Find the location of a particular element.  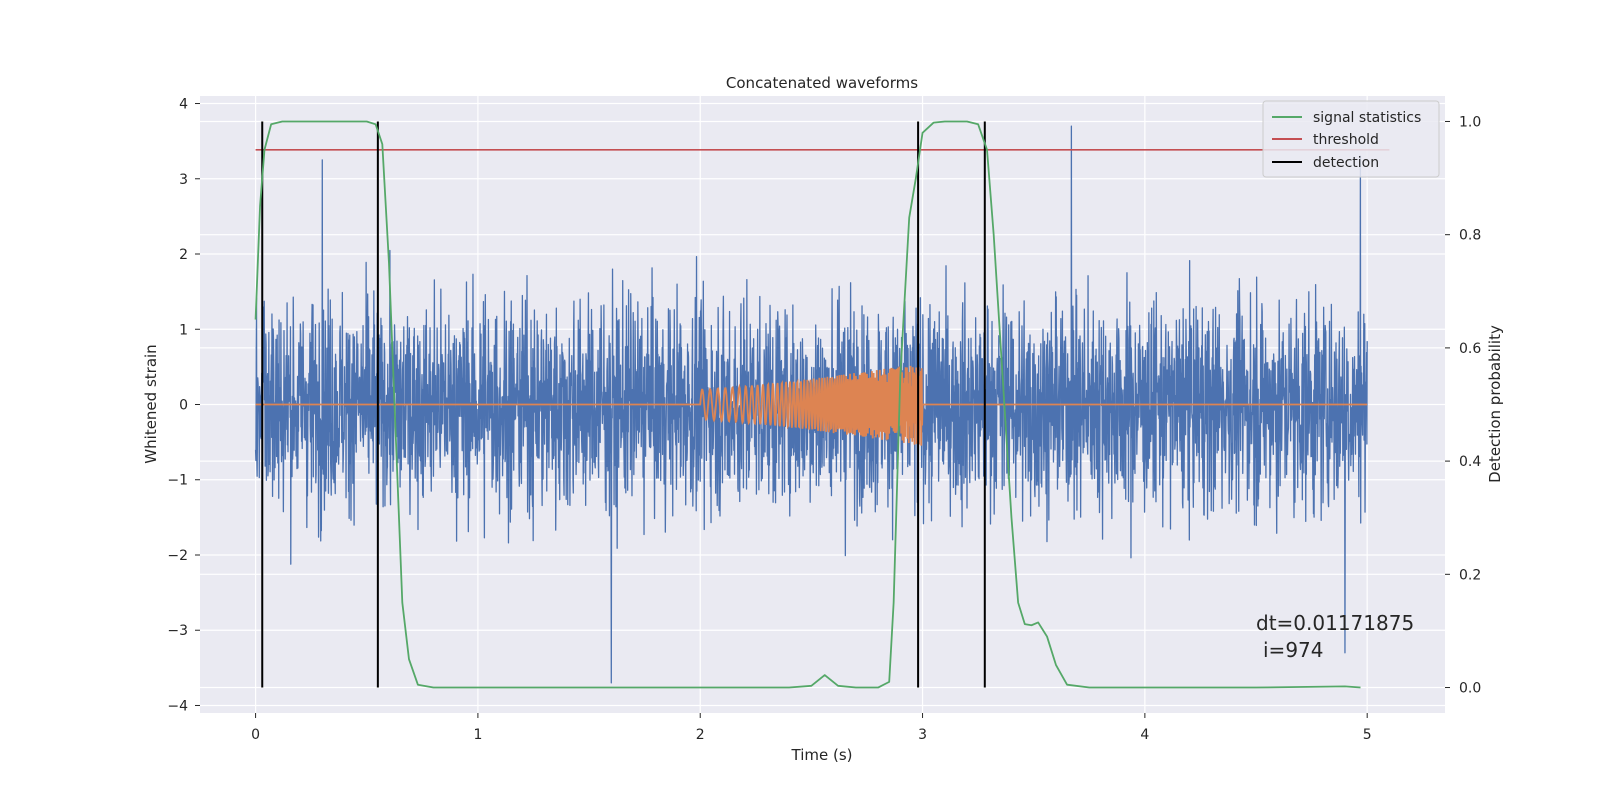

y2-tick-label: 0.2 is located at coordinates (1470, 575).